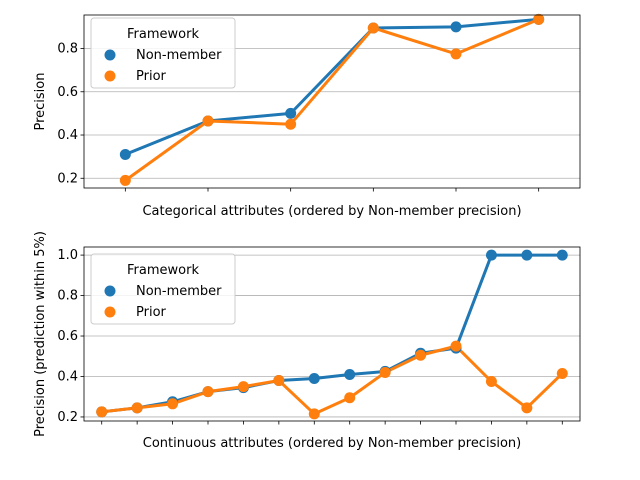 This screenshot has width=640, height=480. Describe the element at coordinates (40, 334) in the screenshot. I see `y-axis-label: Precision (prediction within 5%)` at that location.